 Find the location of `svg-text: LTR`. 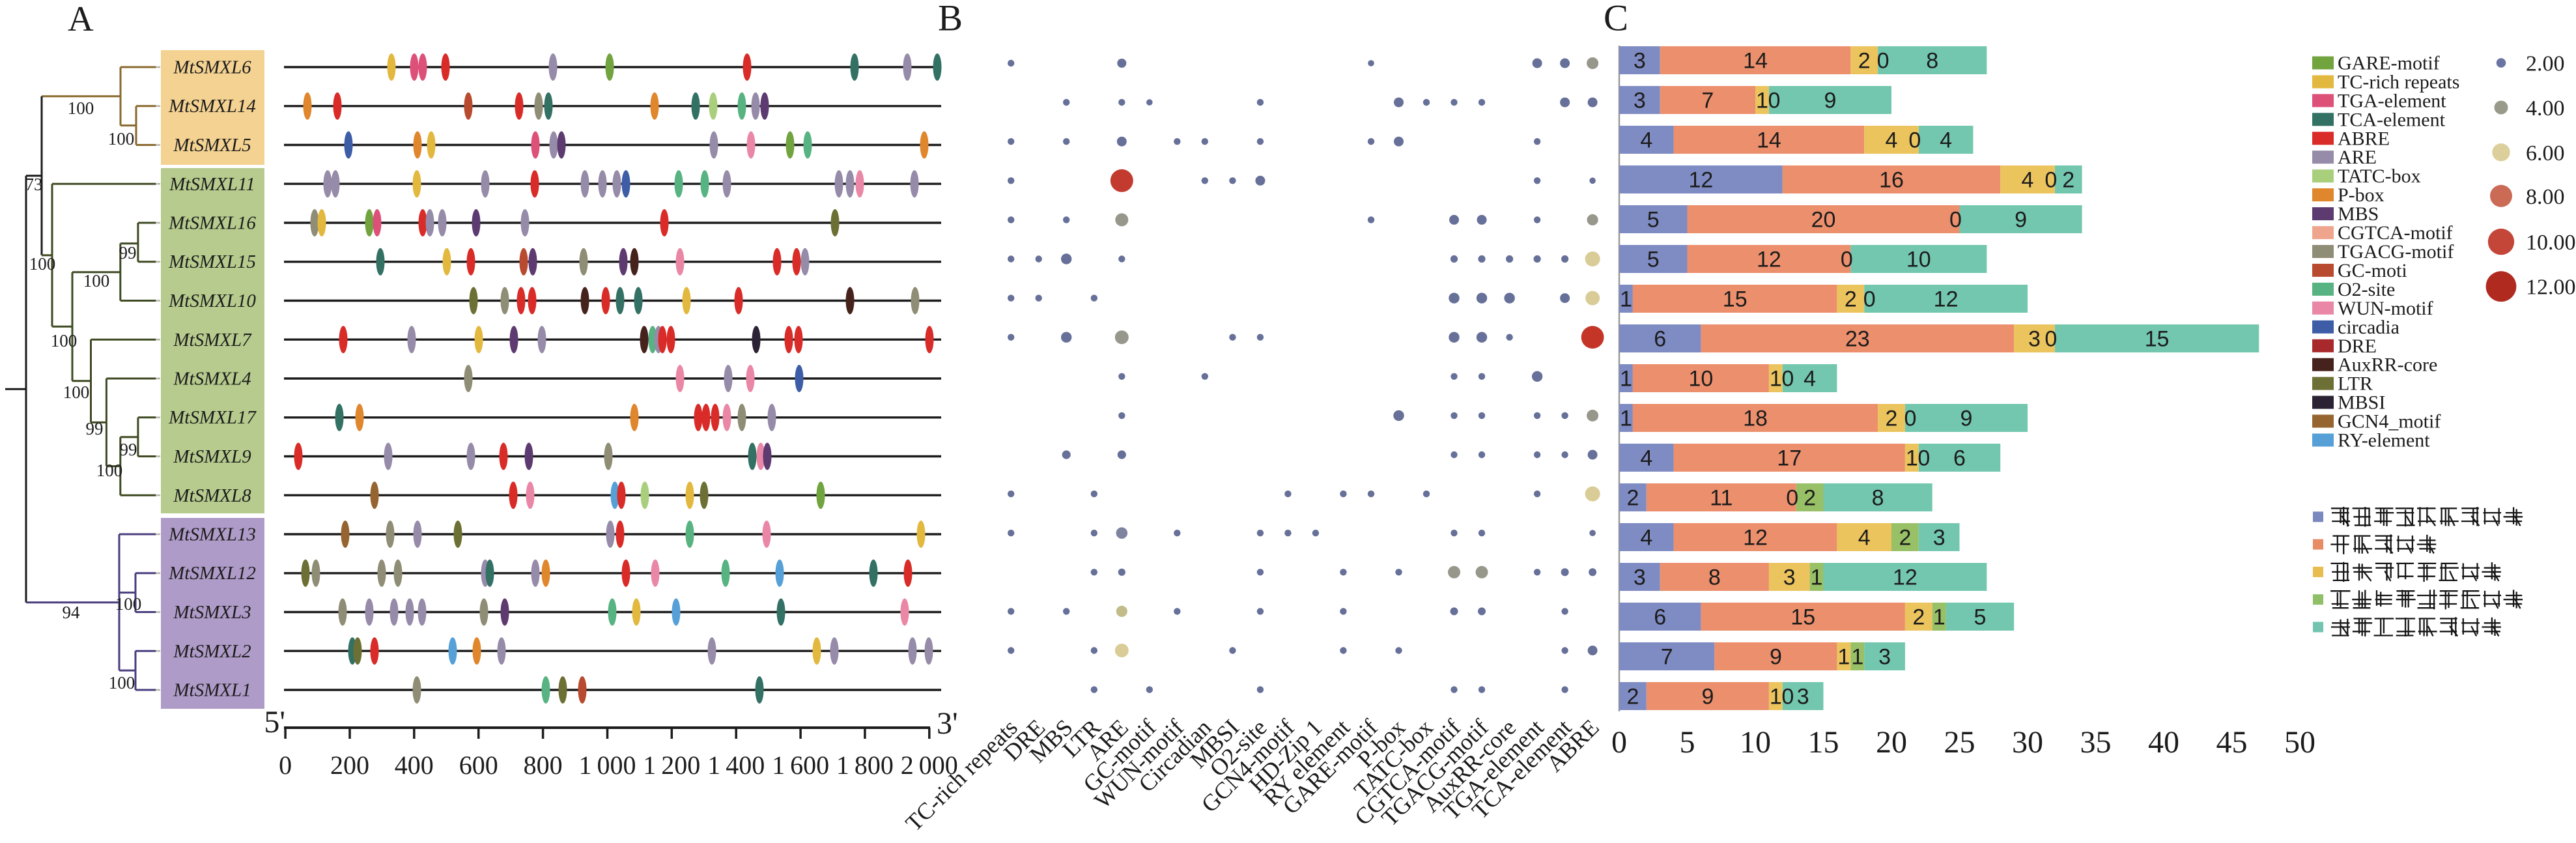

svg-text: LTR is located at coordinates (2355, 384).